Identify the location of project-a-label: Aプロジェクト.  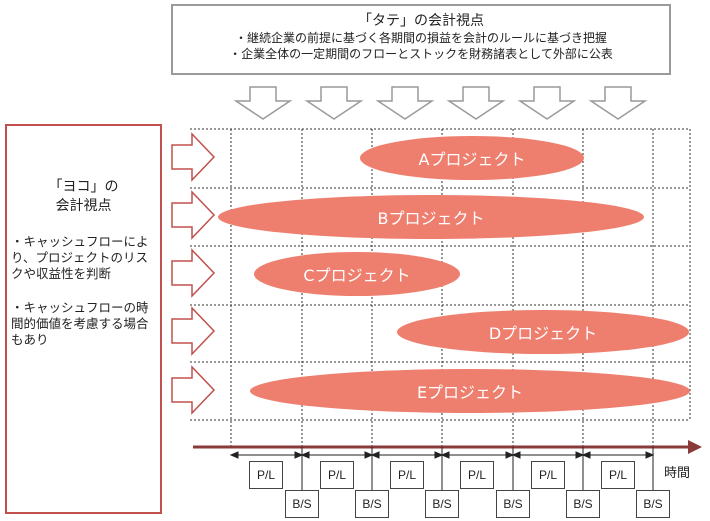
(472, 159).